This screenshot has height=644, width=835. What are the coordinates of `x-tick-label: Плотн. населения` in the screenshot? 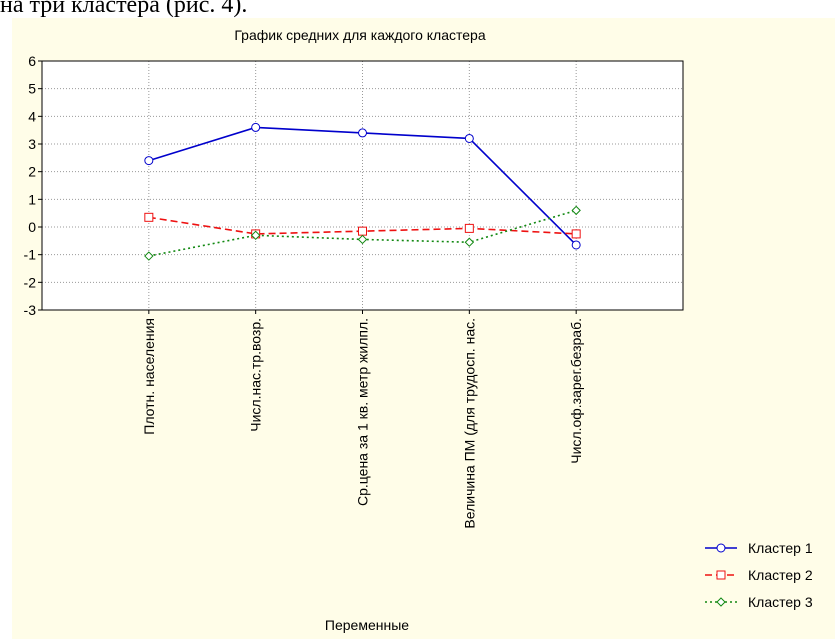 It's located at (149, 376).